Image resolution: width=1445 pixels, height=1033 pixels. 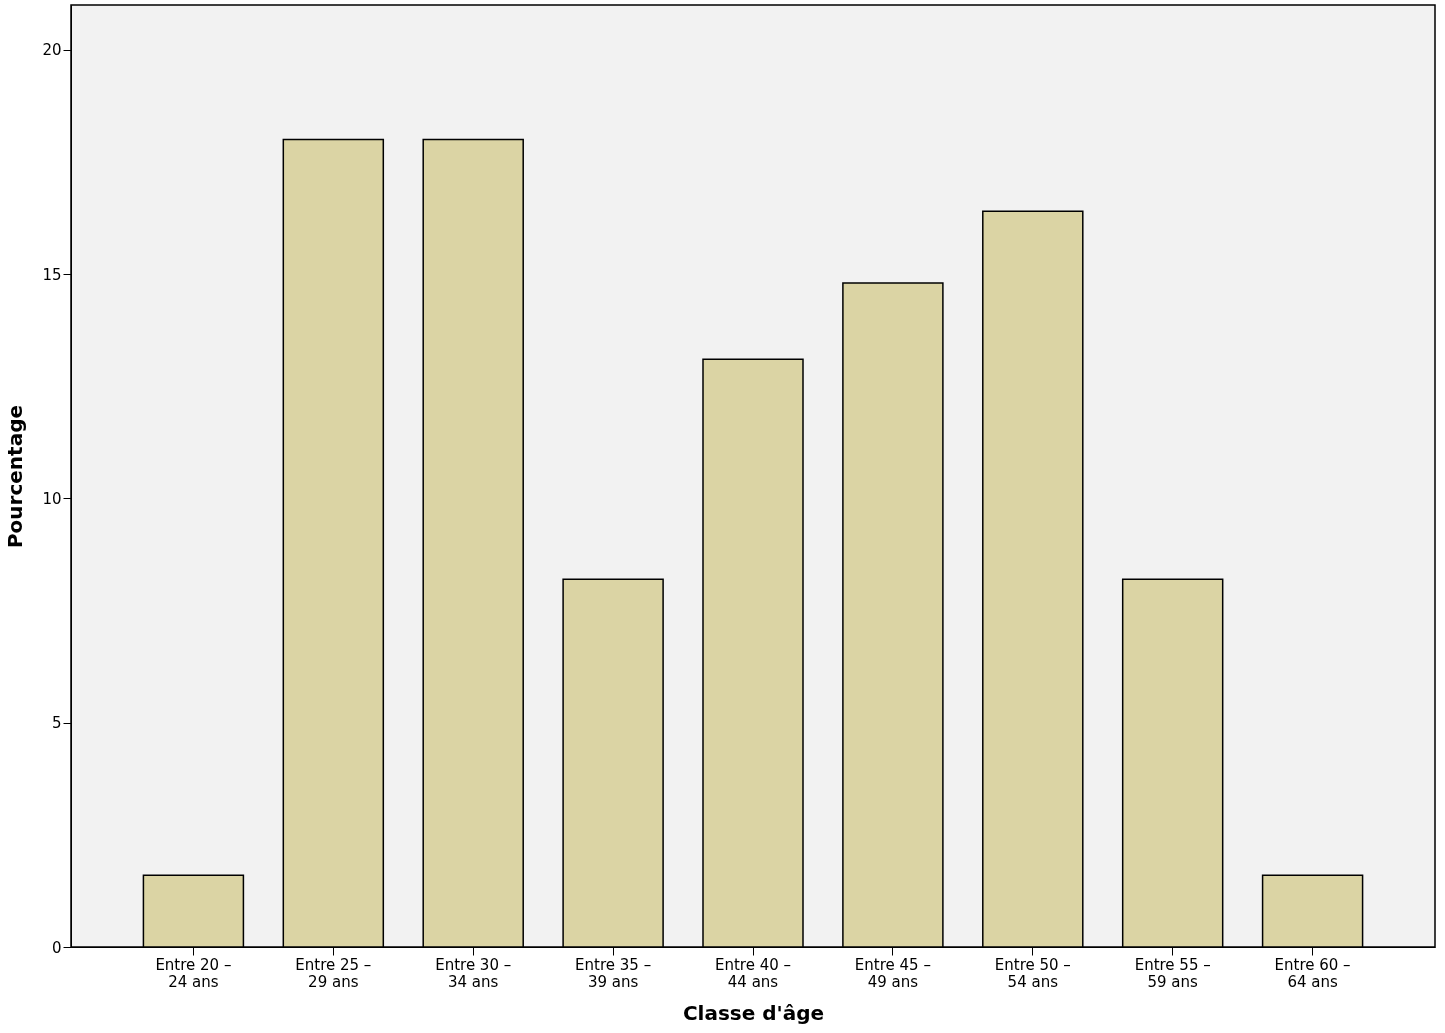 What do you see at coordinates (52, 274) in the screenshot?
I see `y-tick-label: 15` at bounding box center [52, 274].